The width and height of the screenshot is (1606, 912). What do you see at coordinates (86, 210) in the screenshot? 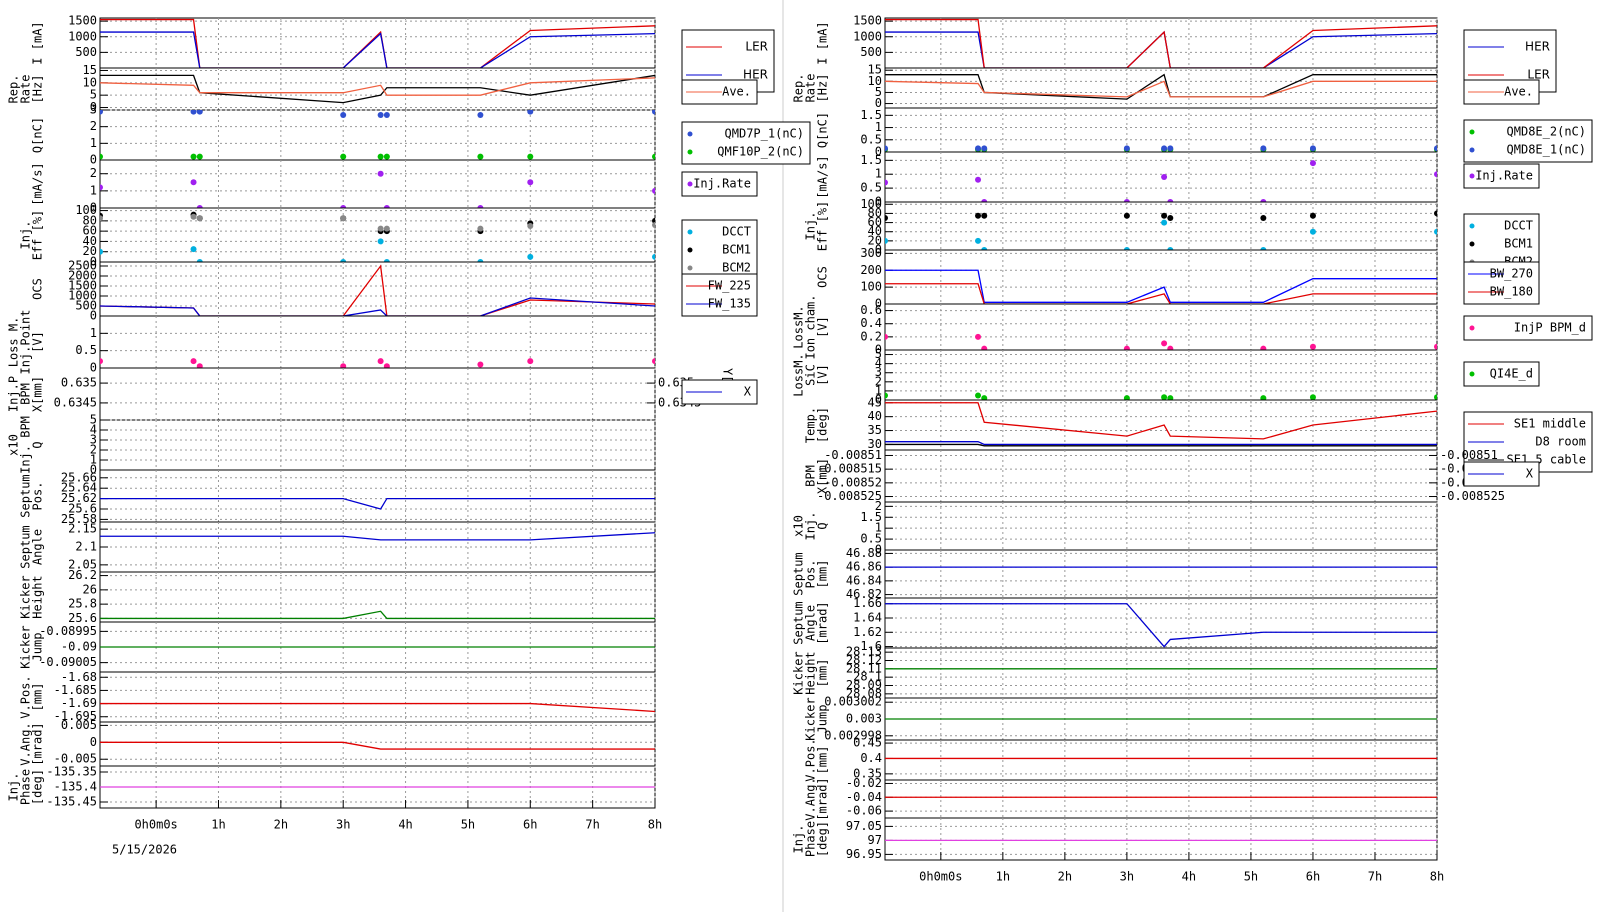
I see `y-tick-label: 100` at bounding box center [86, 210].